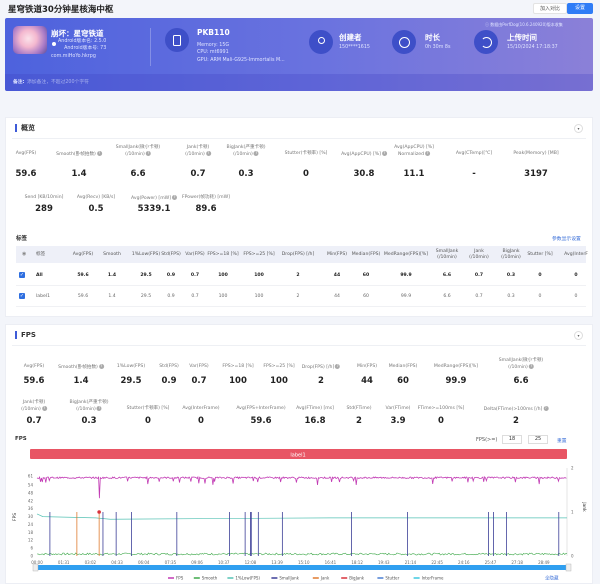 This screenshot has height=584, width=600. I want to click on x-tick-label: 16:41, so click(331, 562).